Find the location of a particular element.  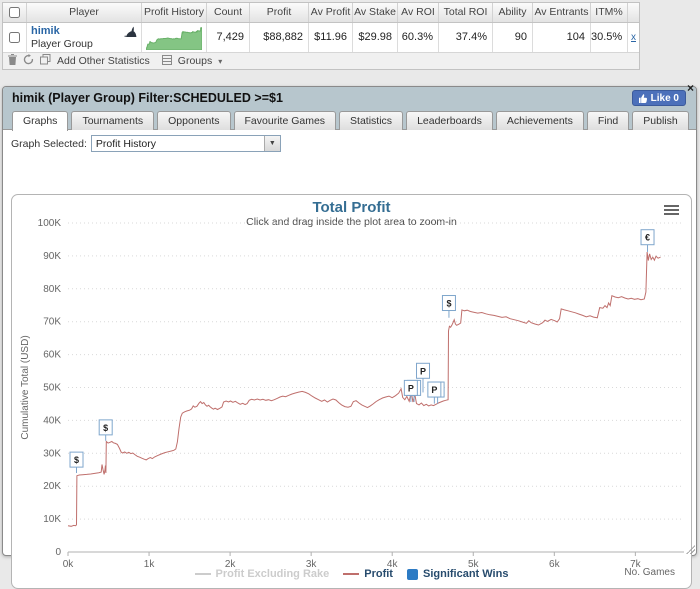

column-header-av-stake: Av Stake is located at coordinates (375, 12).